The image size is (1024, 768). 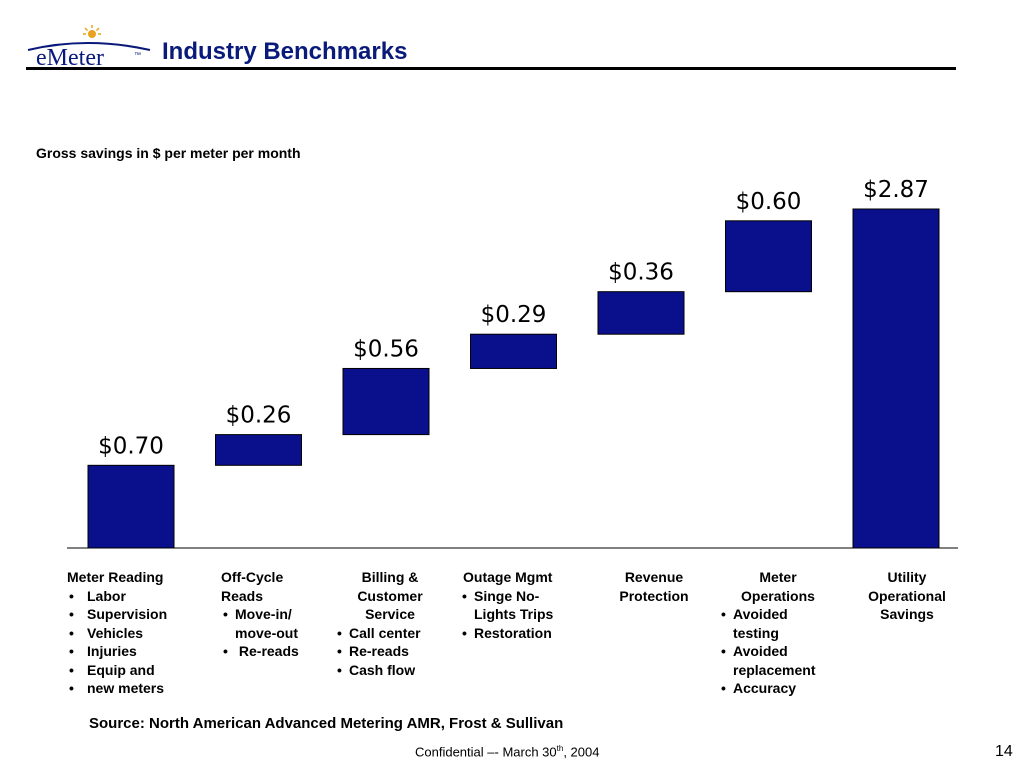 I want to click on emeter-logo: eMeter ™, so click(x=89, y=46).